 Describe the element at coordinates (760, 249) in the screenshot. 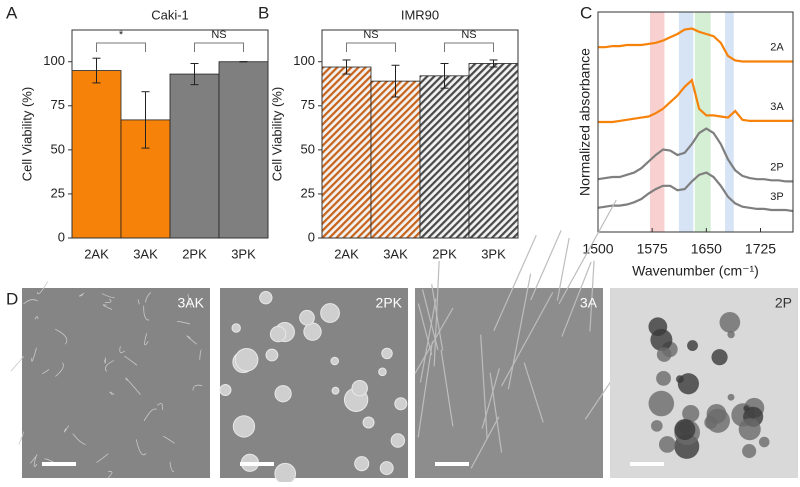

I see `x-tick-label: 1725` at that location.